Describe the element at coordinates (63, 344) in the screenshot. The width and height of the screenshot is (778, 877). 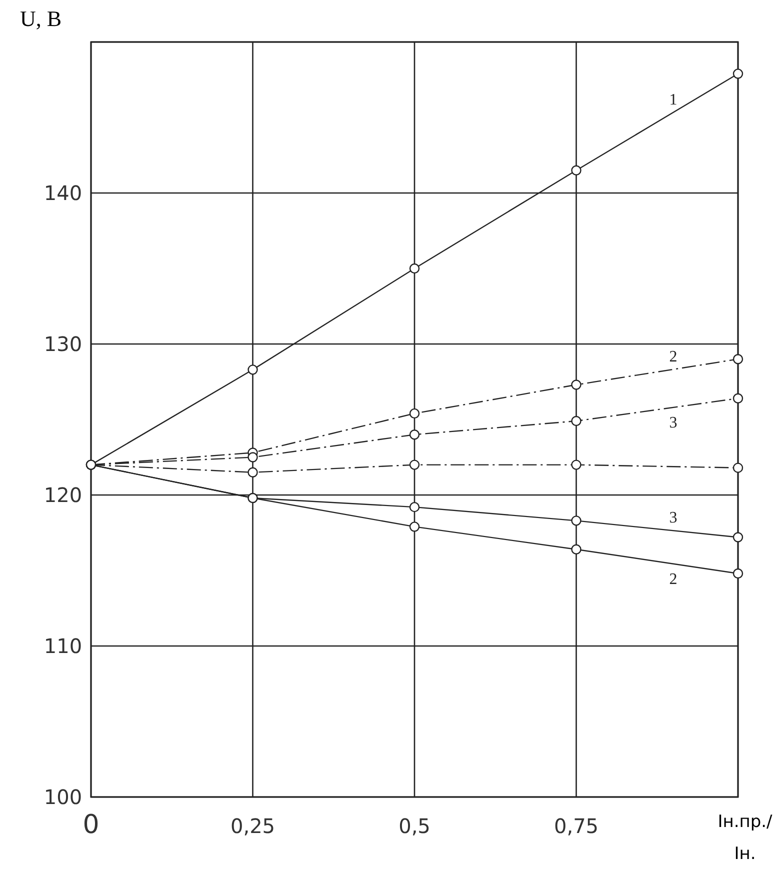
I see `y-tick-label: 130` at that location.